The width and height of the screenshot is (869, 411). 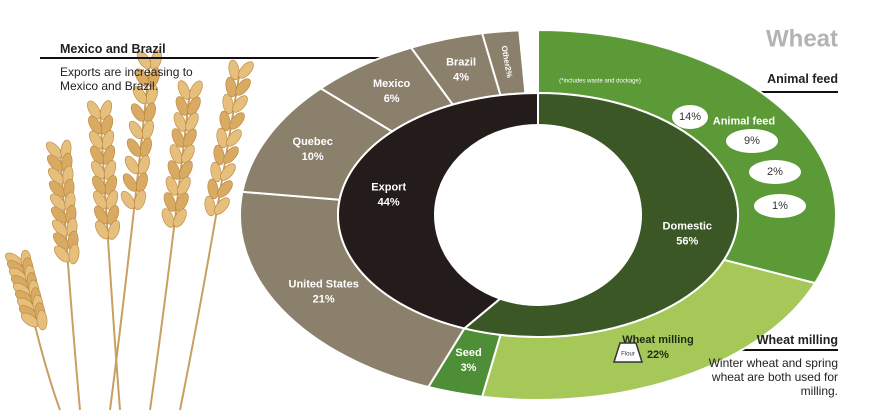 What do you see at coordinates (324, 284) in the screenshot?
I see `segment-label: United States` at bounding box center [324, 284].